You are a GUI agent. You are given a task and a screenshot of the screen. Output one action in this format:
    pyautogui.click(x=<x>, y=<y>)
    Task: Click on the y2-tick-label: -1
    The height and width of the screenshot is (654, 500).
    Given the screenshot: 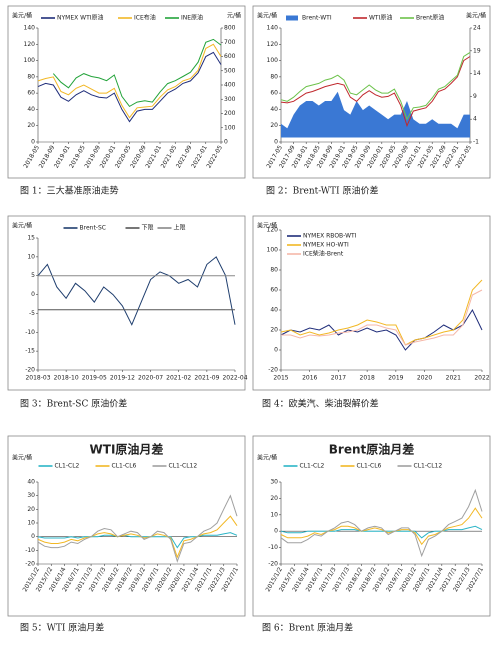 What is the action you would take?
    pyautogui.click(x=476, y=142)
    